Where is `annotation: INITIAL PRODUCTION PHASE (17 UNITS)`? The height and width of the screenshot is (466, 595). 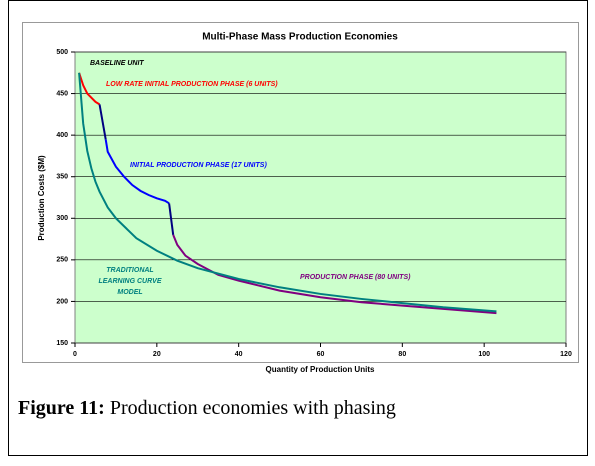
annotation: INITIAL PRODUCTION PHASE (17 UNITS) is located at coordinates (198, 165).